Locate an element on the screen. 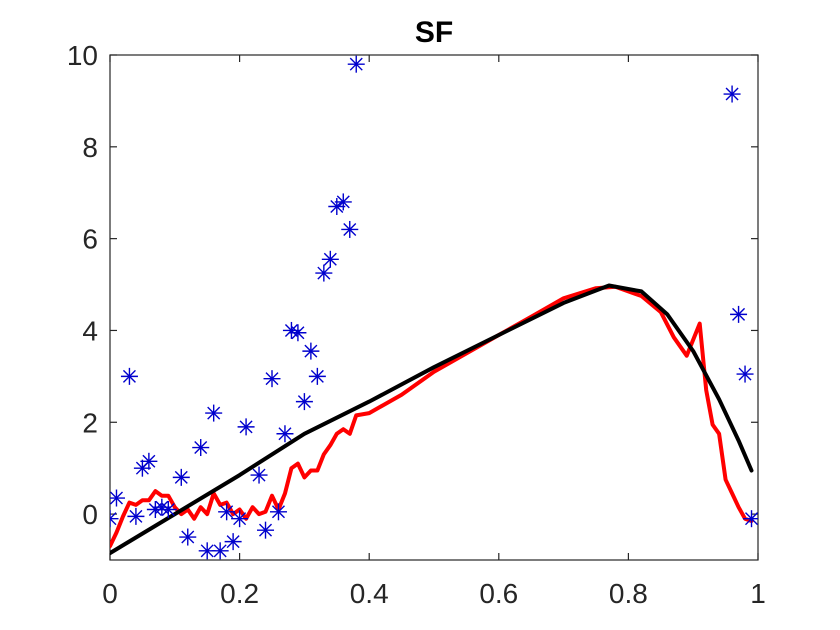 The width and height of the screenshot is (840, 630). x-tick-label: 0.2 is located at coordinates (239, 593).